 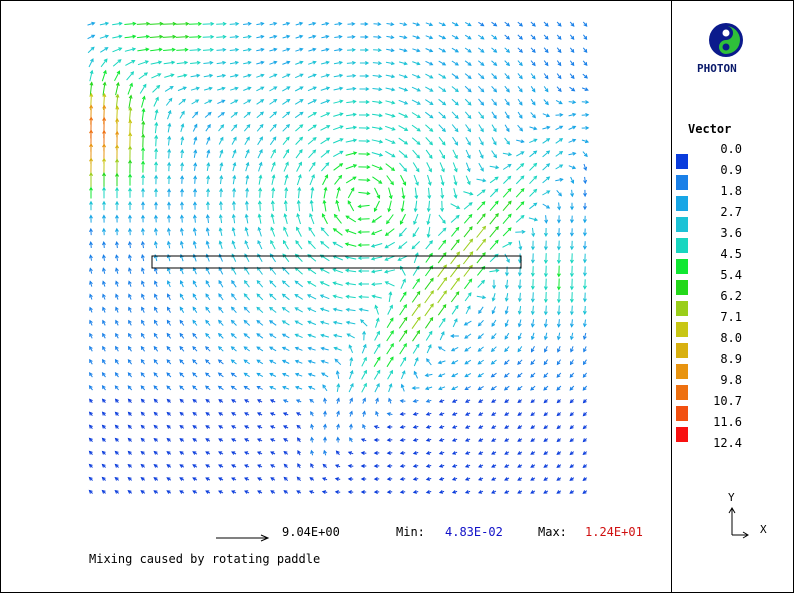 What do you see at coordinates (717, 68) in the screenshot?
I see `brand-name: PHOTON` at bounding box center [717, 68].